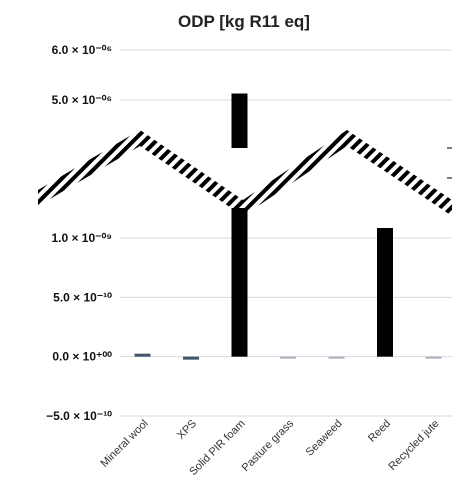 The height and width of the screenshot is (481, 454). What do you see at coordinates (239, 278) in the screenshot?
I see `bar-solid-pir-foam-lower` at bounding box center [239, 278].